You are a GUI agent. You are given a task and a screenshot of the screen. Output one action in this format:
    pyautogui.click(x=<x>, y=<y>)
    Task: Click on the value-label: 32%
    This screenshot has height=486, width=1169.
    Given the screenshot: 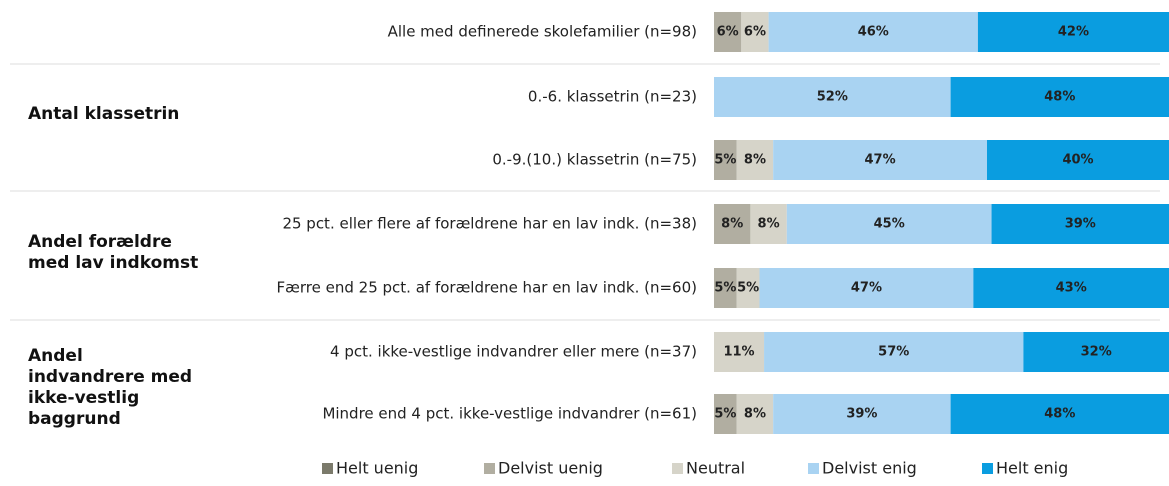 What is the action you would take?
    pyautogui.click(x=1096, y=352)
    